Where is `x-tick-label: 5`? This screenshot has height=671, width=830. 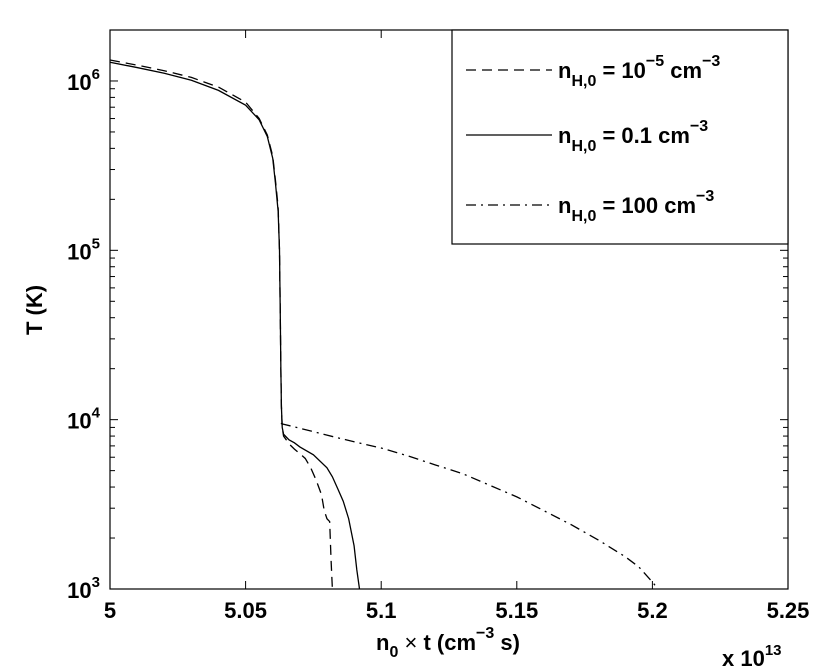 x-tick-label: 5 is located at coordinates (110, 610).